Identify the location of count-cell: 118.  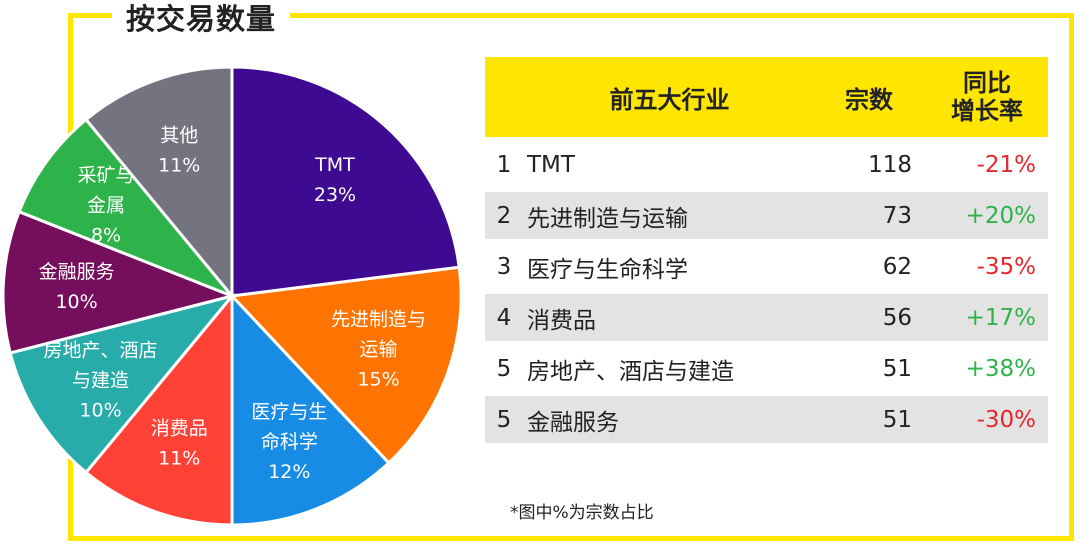
(890, 164).